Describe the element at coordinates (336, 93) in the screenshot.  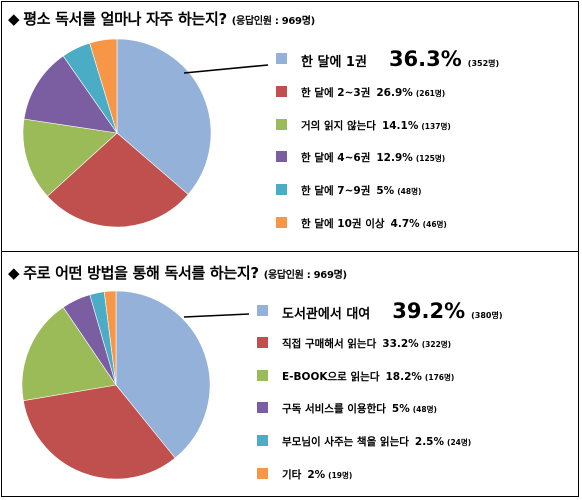
I see `legend-label: 한 달에 2~3권` at that location.